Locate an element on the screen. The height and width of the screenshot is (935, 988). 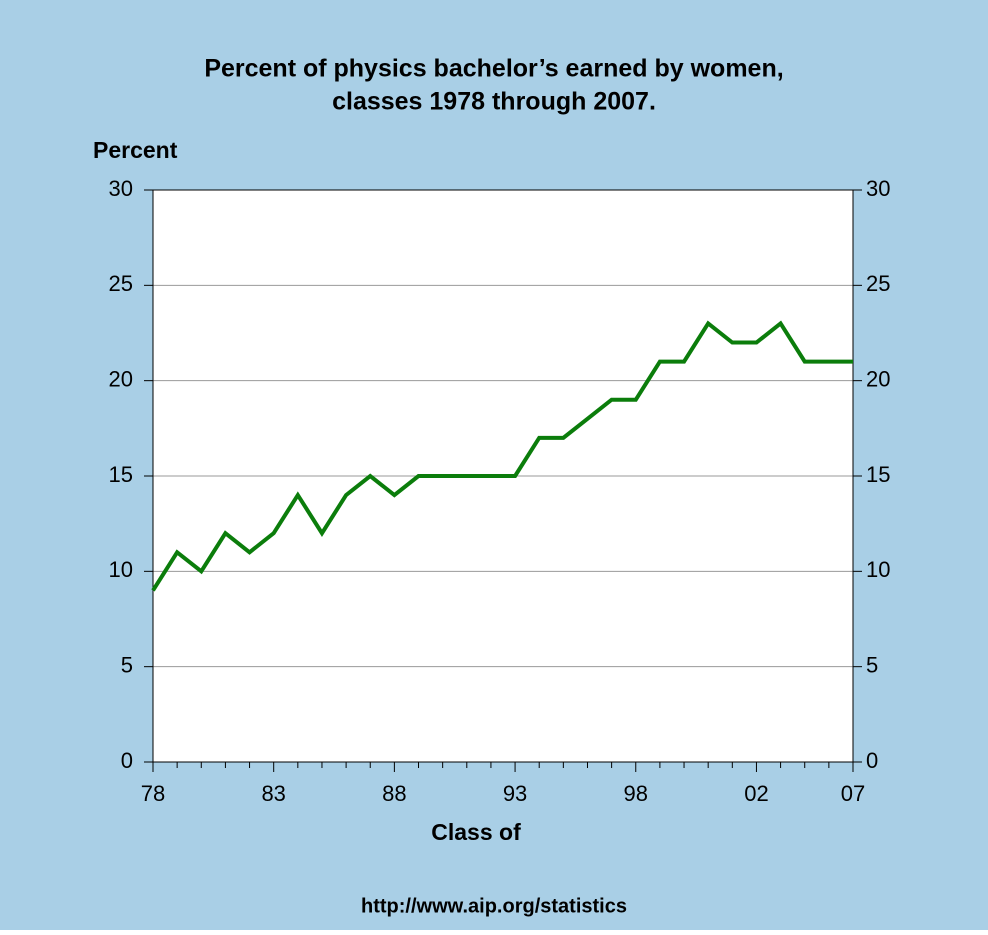
y2-tick-label: 25 is located at coordinates (878, 283).